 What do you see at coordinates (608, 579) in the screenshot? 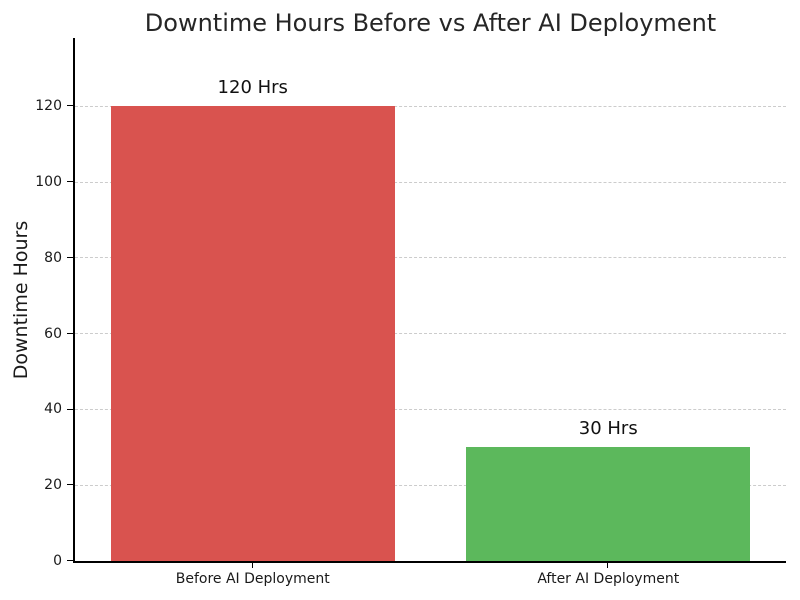
I see `x-tick-label: After AI Deployment` at bounding box center [608, 579].